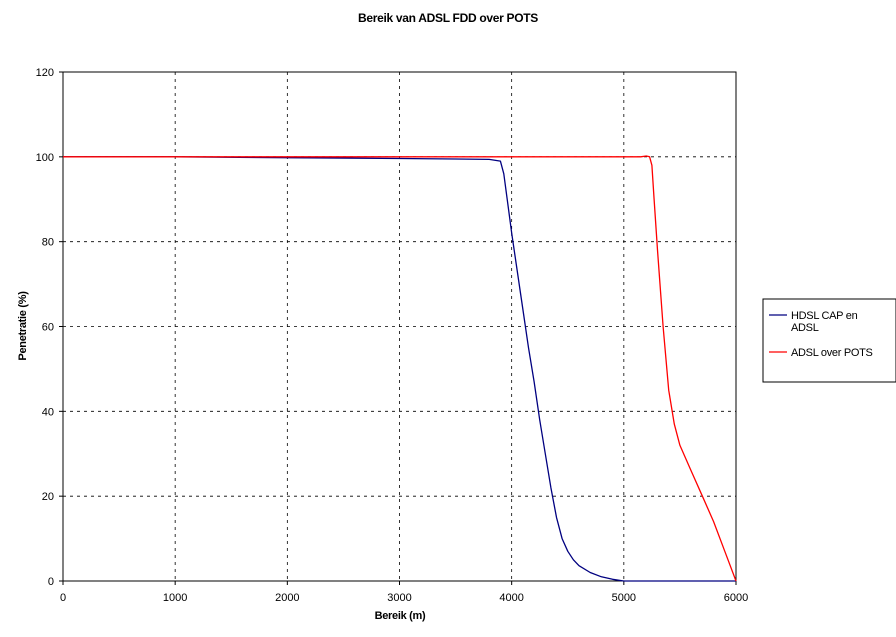 This screenshot has height=637, width=896. Describe the element at coordinates (45, 73) in the screenshot. I see `y-tick-label: 120` at that location.